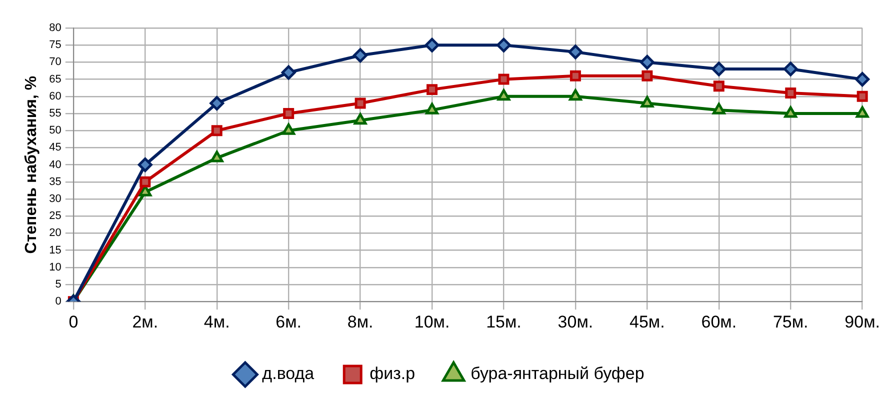  What do you see at coordinates (73, 322) in the screenshot?
I see `x-tick-label: 0` at bounding box center [73, 322].